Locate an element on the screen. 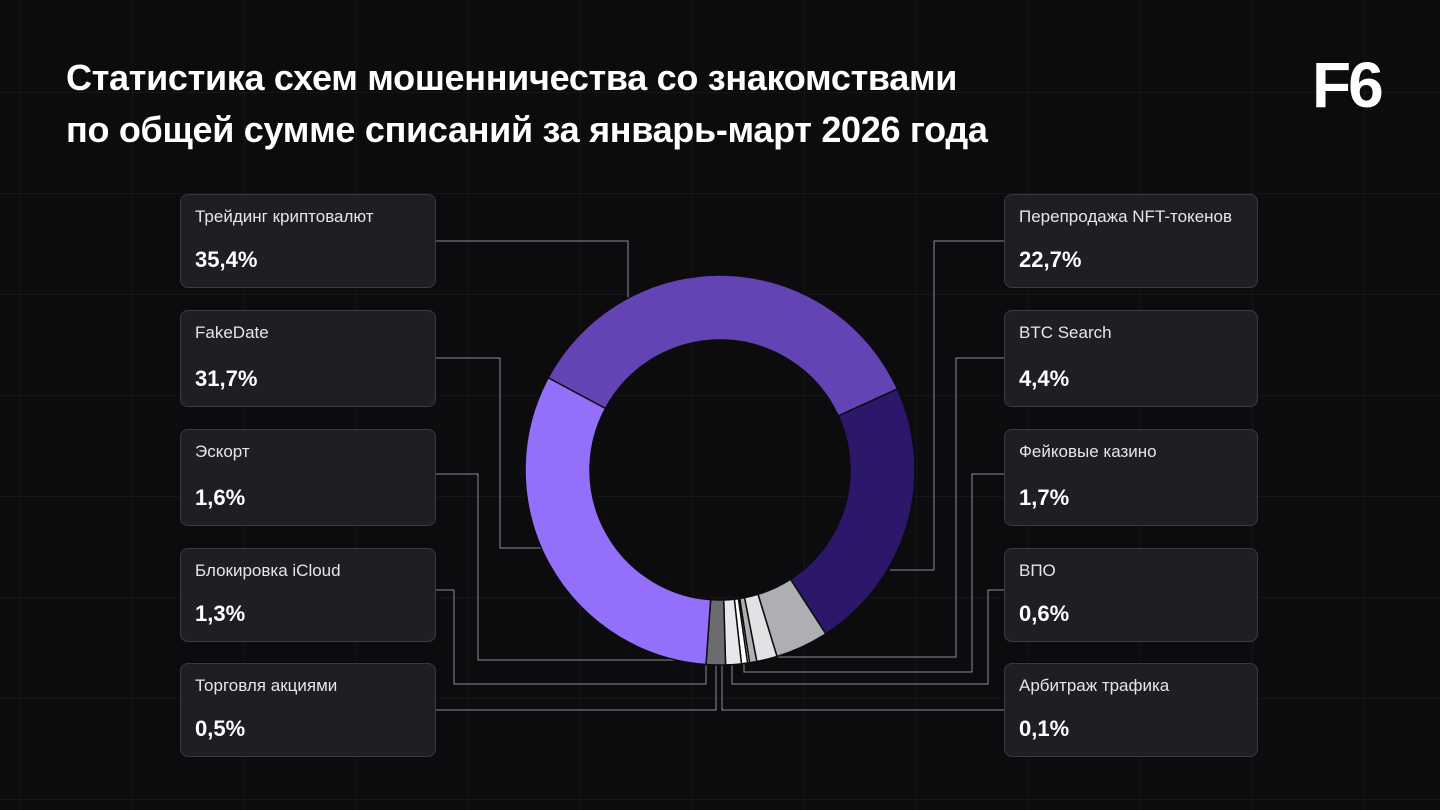  card-label: ВПО is located at coordinates (1037, 570).